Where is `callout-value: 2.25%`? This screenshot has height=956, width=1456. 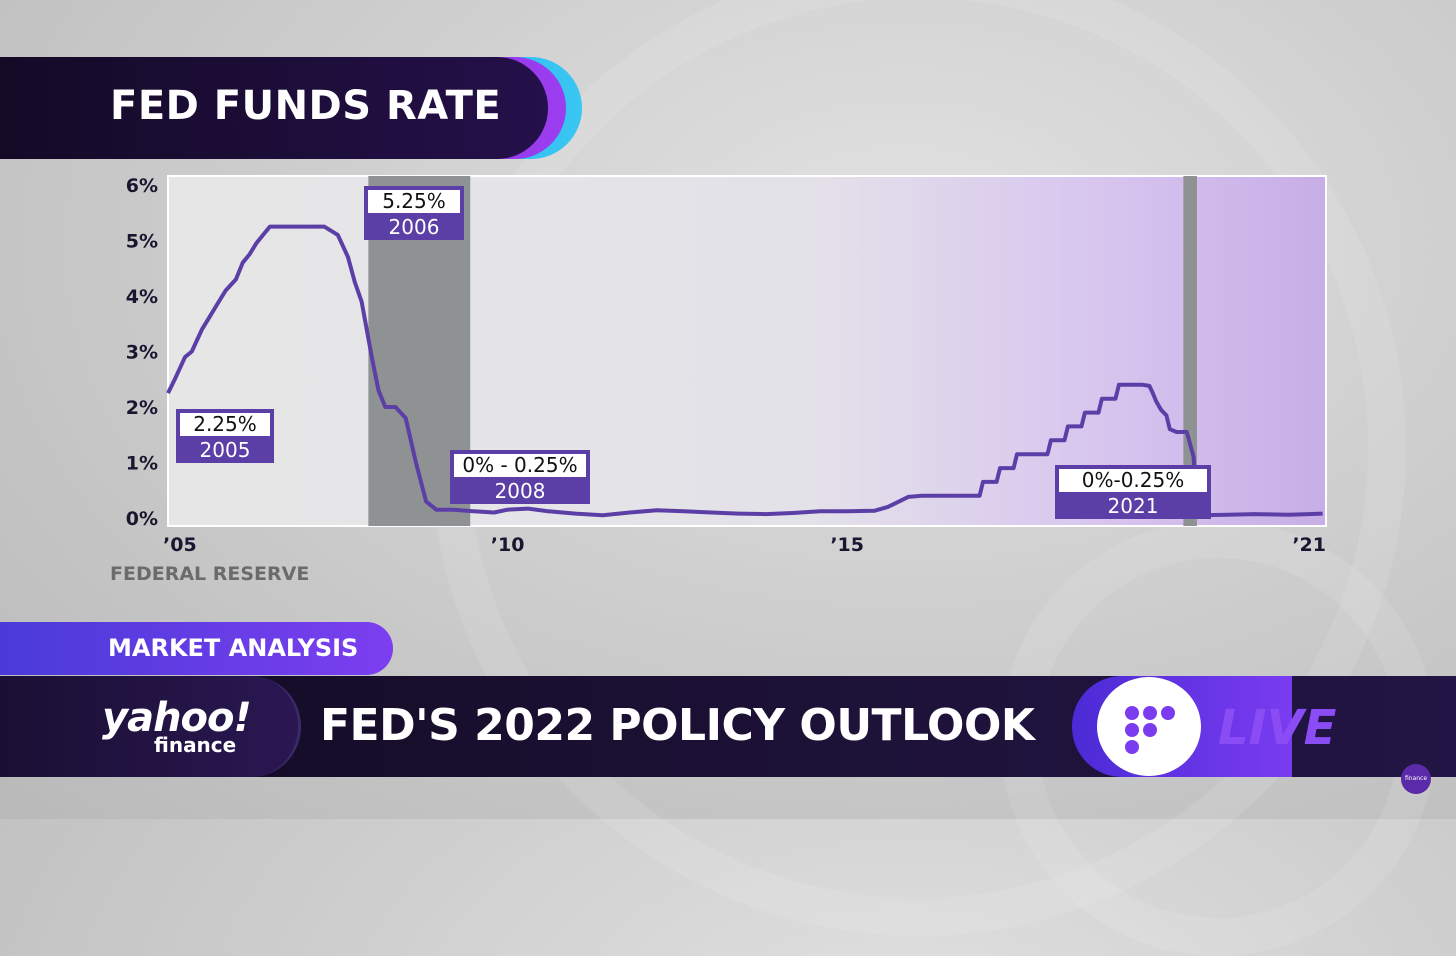 callout-value: 2.25% is located at coordinates (225, 424).